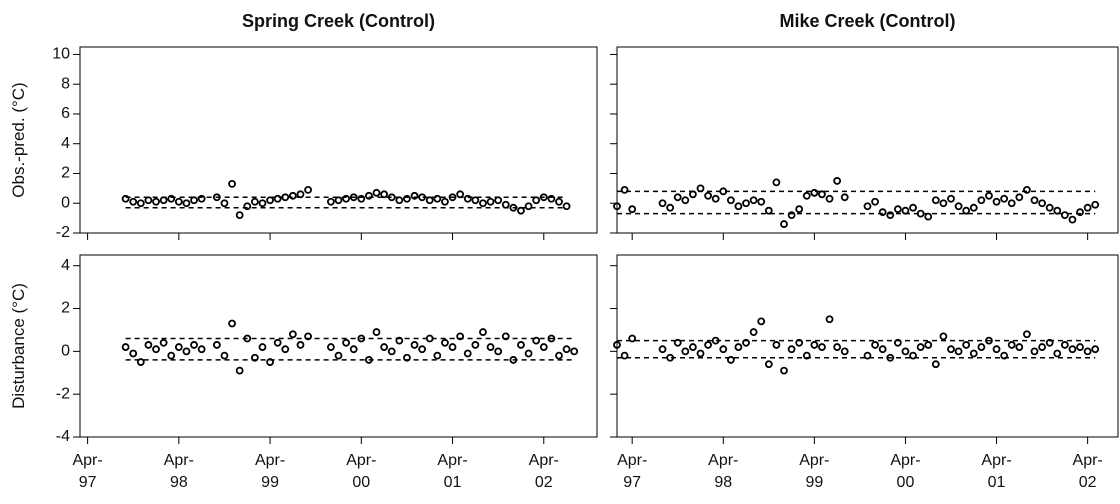 The height and width of the screenshot is (504, 1120). Describe the element at coordinates (65, 83) in the screenshot. I see `y-tick-label: 8` at that location.